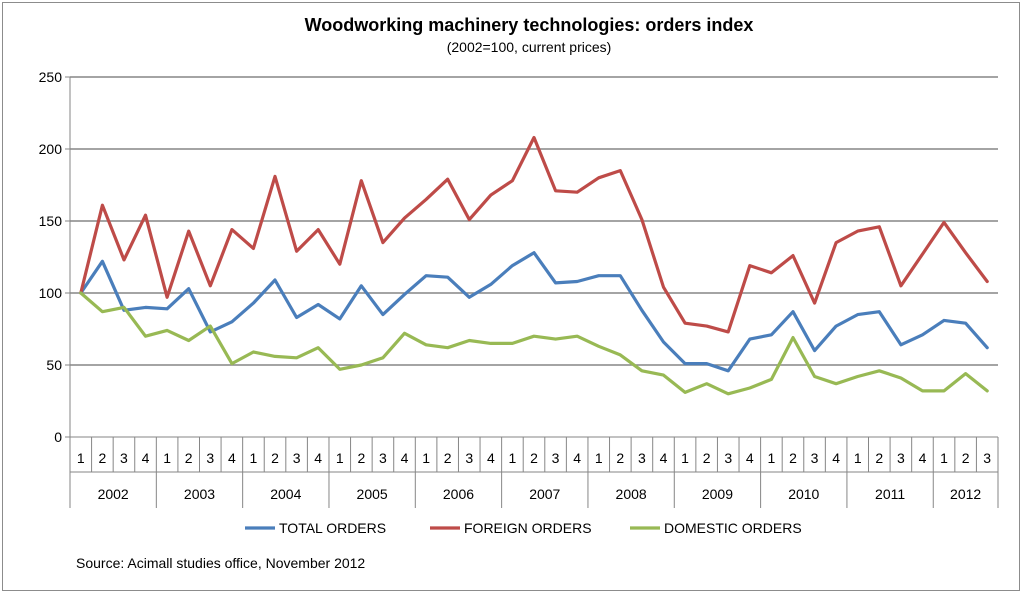 This screenshot has width=1024, height=595. I want to click on x-year-label: 2010, so click(803, 494).